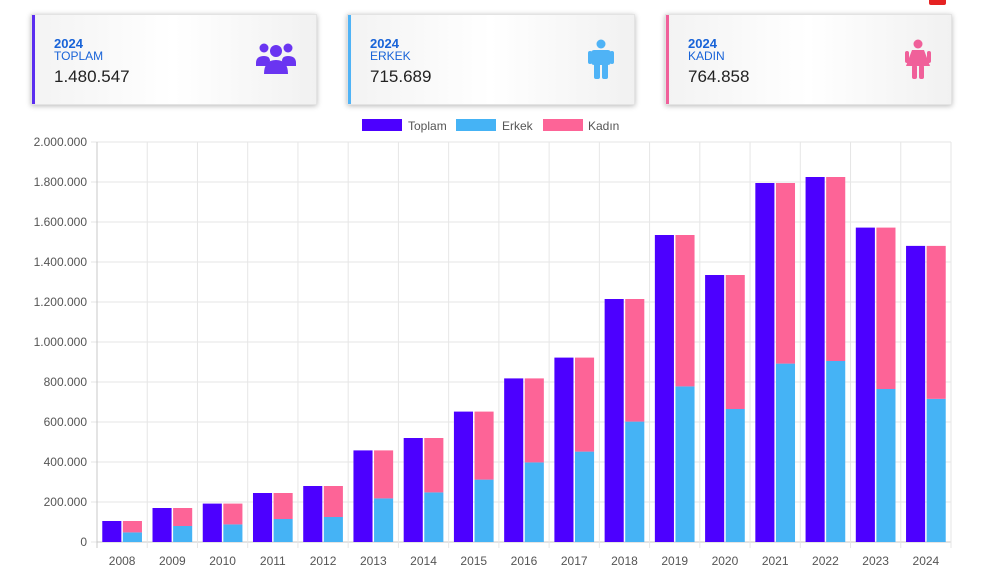 The image size is (983, 583). Describe the element at coordinates (61, 342) in the screenshot. I see `y-tick-label: 1.000.000` at that location.